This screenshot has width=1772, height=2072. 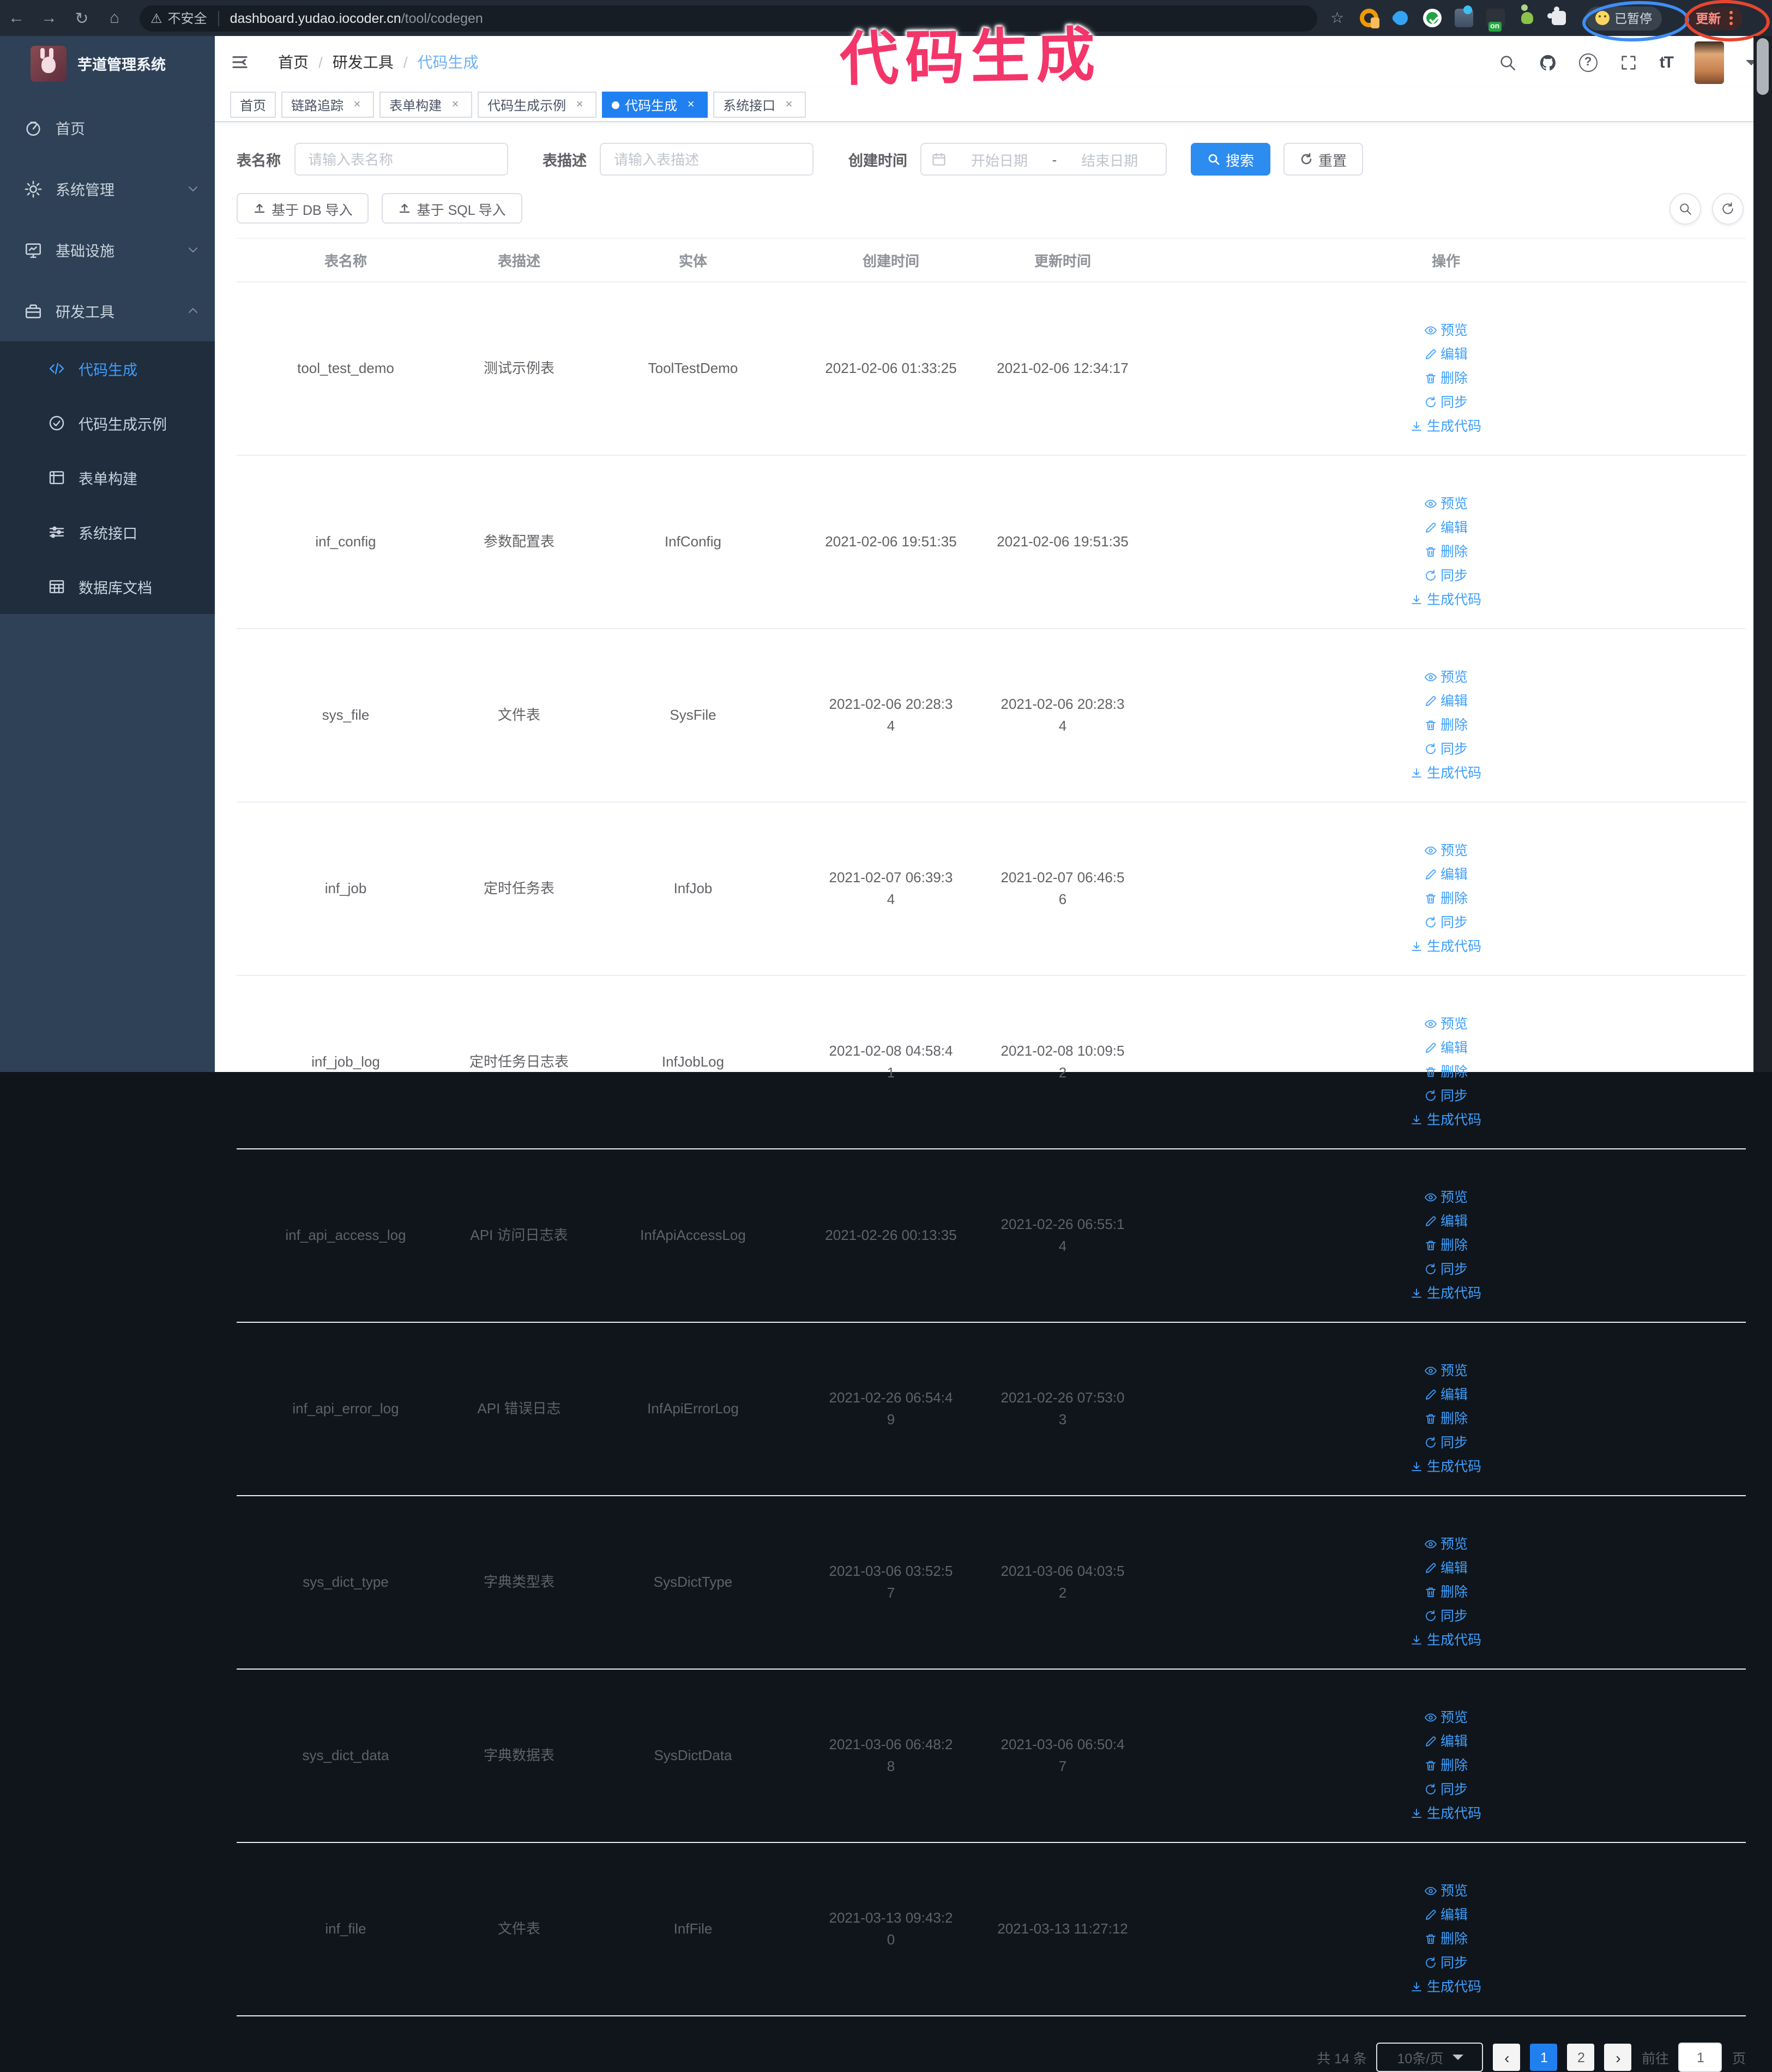 I want to click on table-name-input, so click(x=401, y=160).